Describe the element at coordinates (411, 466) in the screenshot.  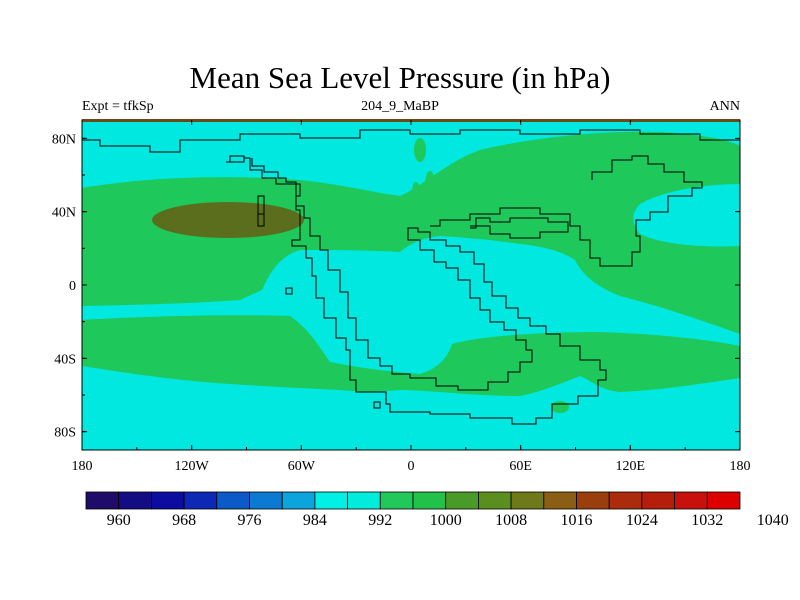
I see `x-tick-label: 0` at that location.